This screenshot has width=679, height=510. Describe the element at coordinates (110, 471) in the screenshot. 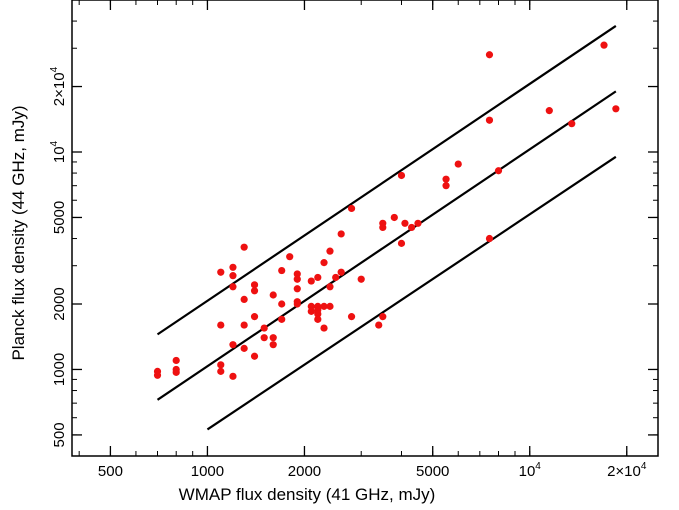

I see `x-tick-label: 500` at that location.